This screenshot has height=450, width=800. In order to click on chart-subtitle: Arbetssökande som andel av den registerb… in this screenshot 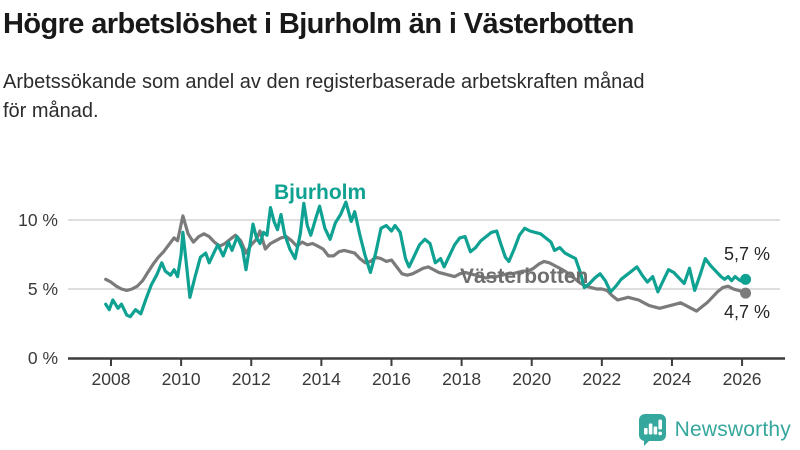, I will do `click(399, 97)`.